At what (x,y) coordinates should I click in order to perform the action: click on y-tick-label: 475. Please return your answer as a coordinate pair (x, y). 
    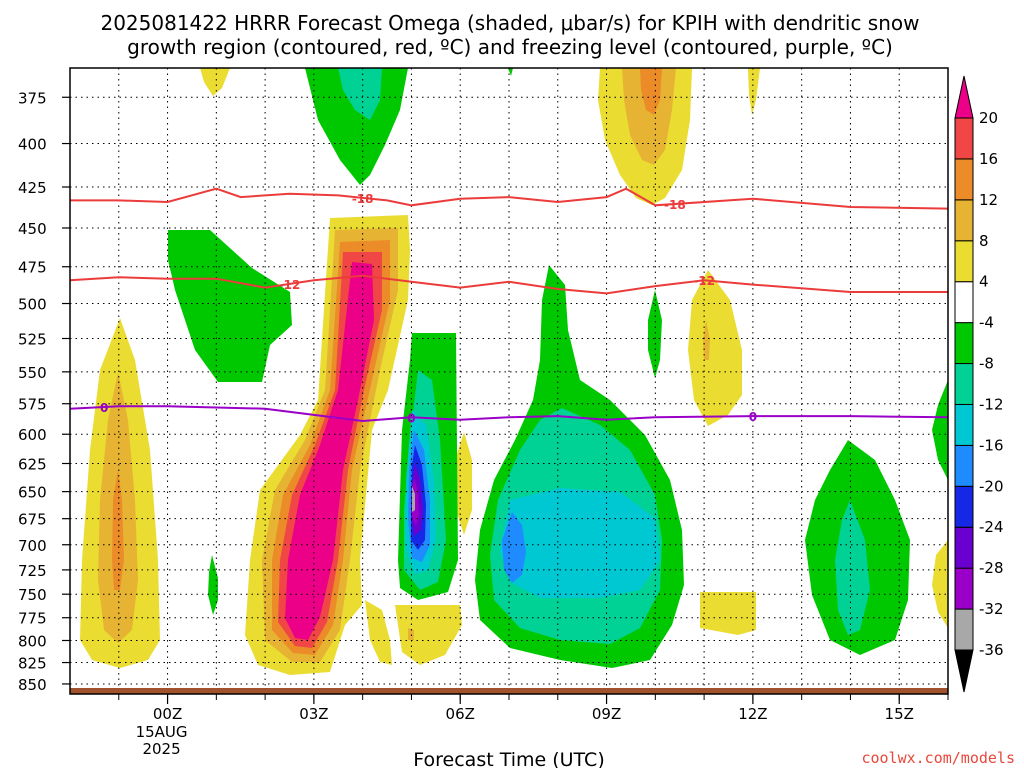
    Looking at the image, I should click on (32, 268).